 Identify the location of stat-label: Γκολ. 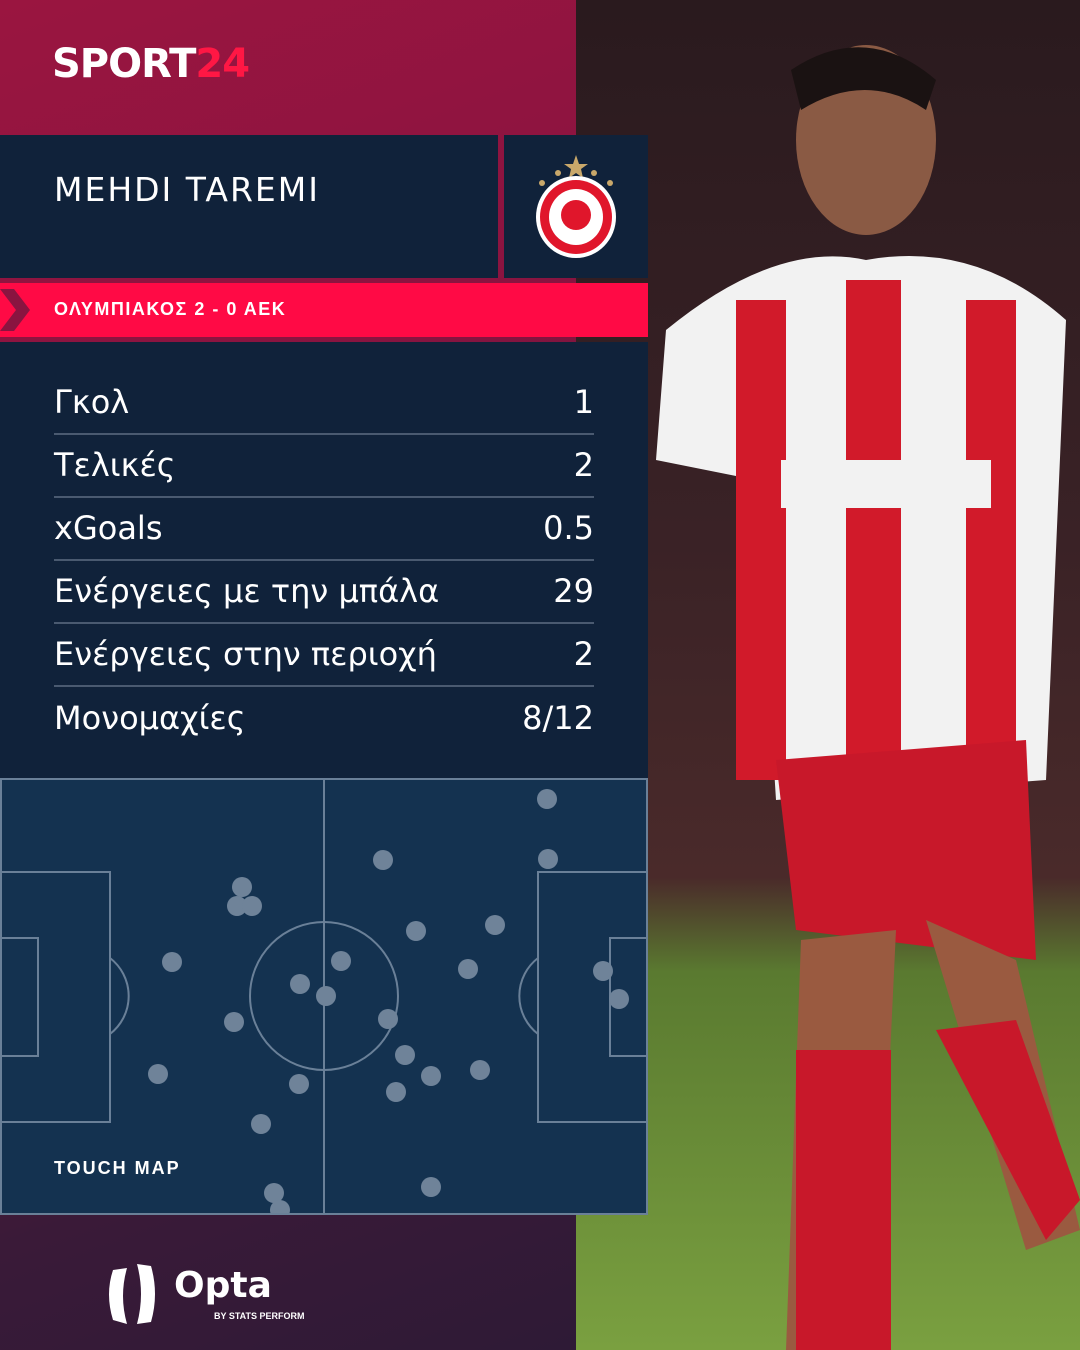
(92, 401).